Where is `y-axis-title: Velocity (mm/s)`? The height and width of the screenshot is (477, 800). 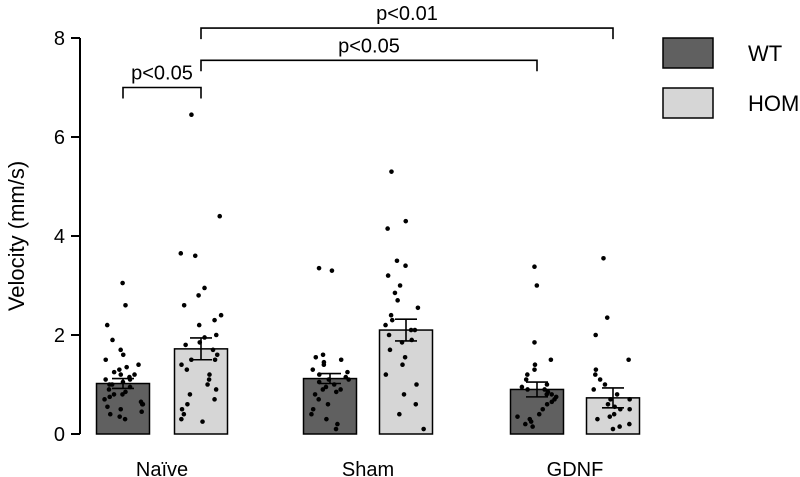 y-axis-title: Velocity (mm/s) is located at coordinates (16, 236).